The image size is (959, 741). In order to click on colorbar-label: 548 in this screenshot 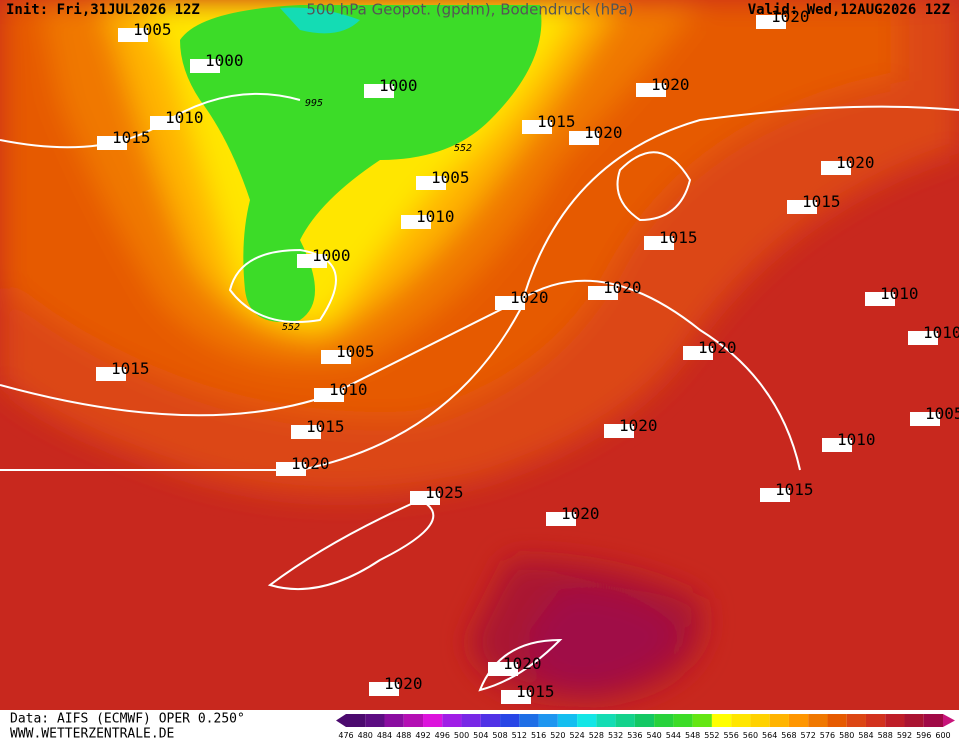, I will do `click(692, 735)`.